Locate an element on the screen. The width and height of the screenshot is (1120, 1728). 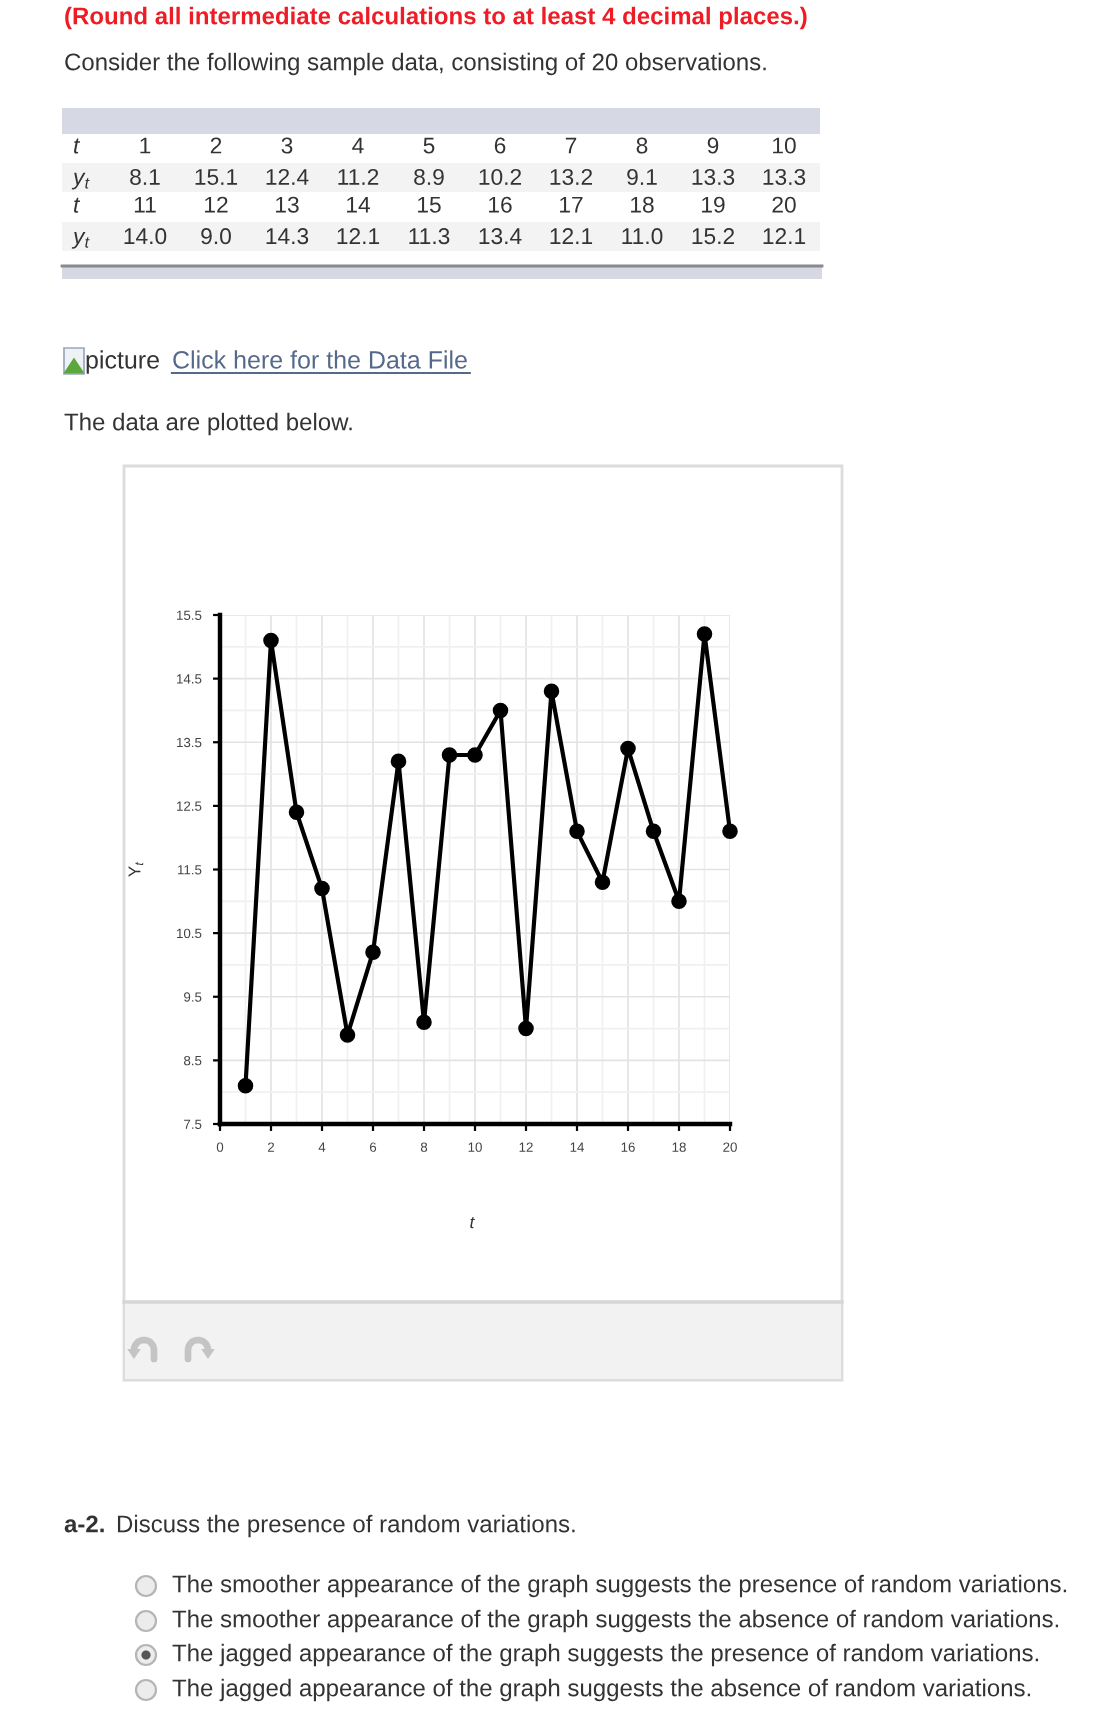
text: 19 15.2 is located at coordinates (713, 220).